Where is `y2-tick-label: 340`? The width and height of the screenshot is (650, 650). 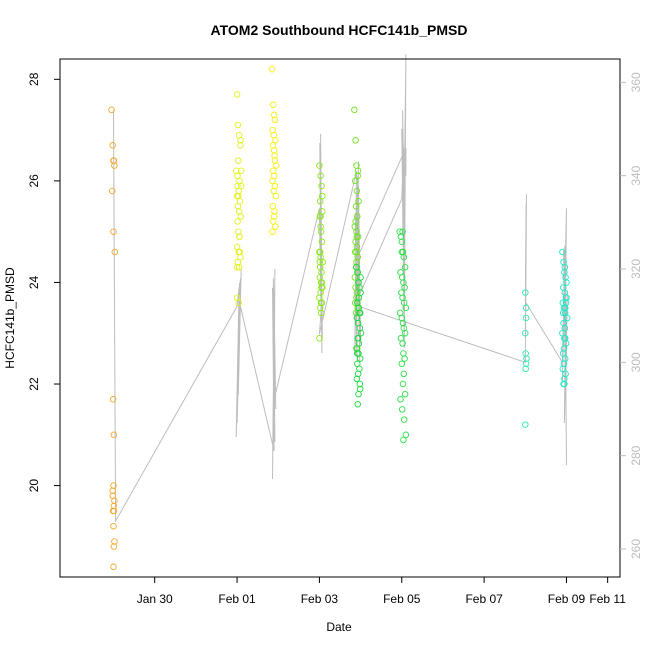
y2-tick-label: 340 is located at coordinates (636, 175).